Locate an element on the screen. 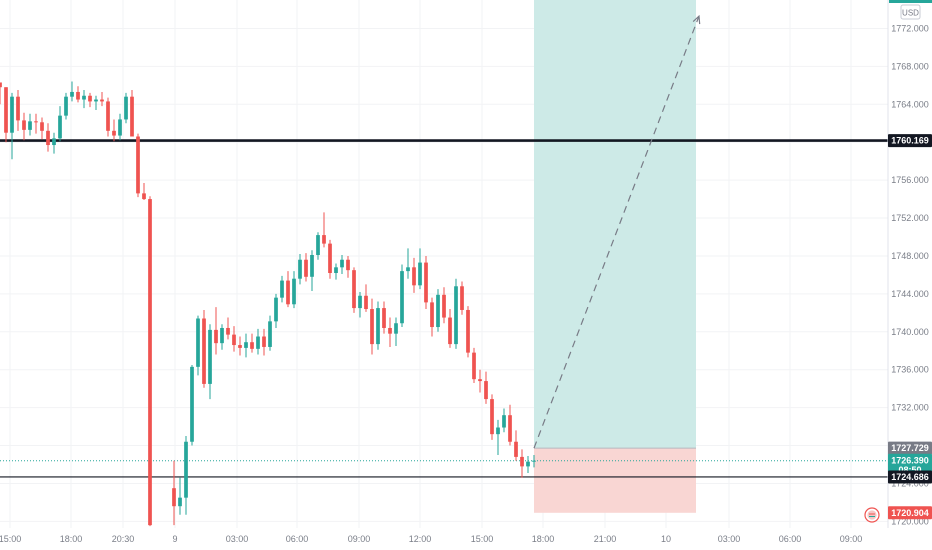 Image resolution: width=932 pixels, height=550 pixels. time-axis-panel is located at coordinates (444, 539).